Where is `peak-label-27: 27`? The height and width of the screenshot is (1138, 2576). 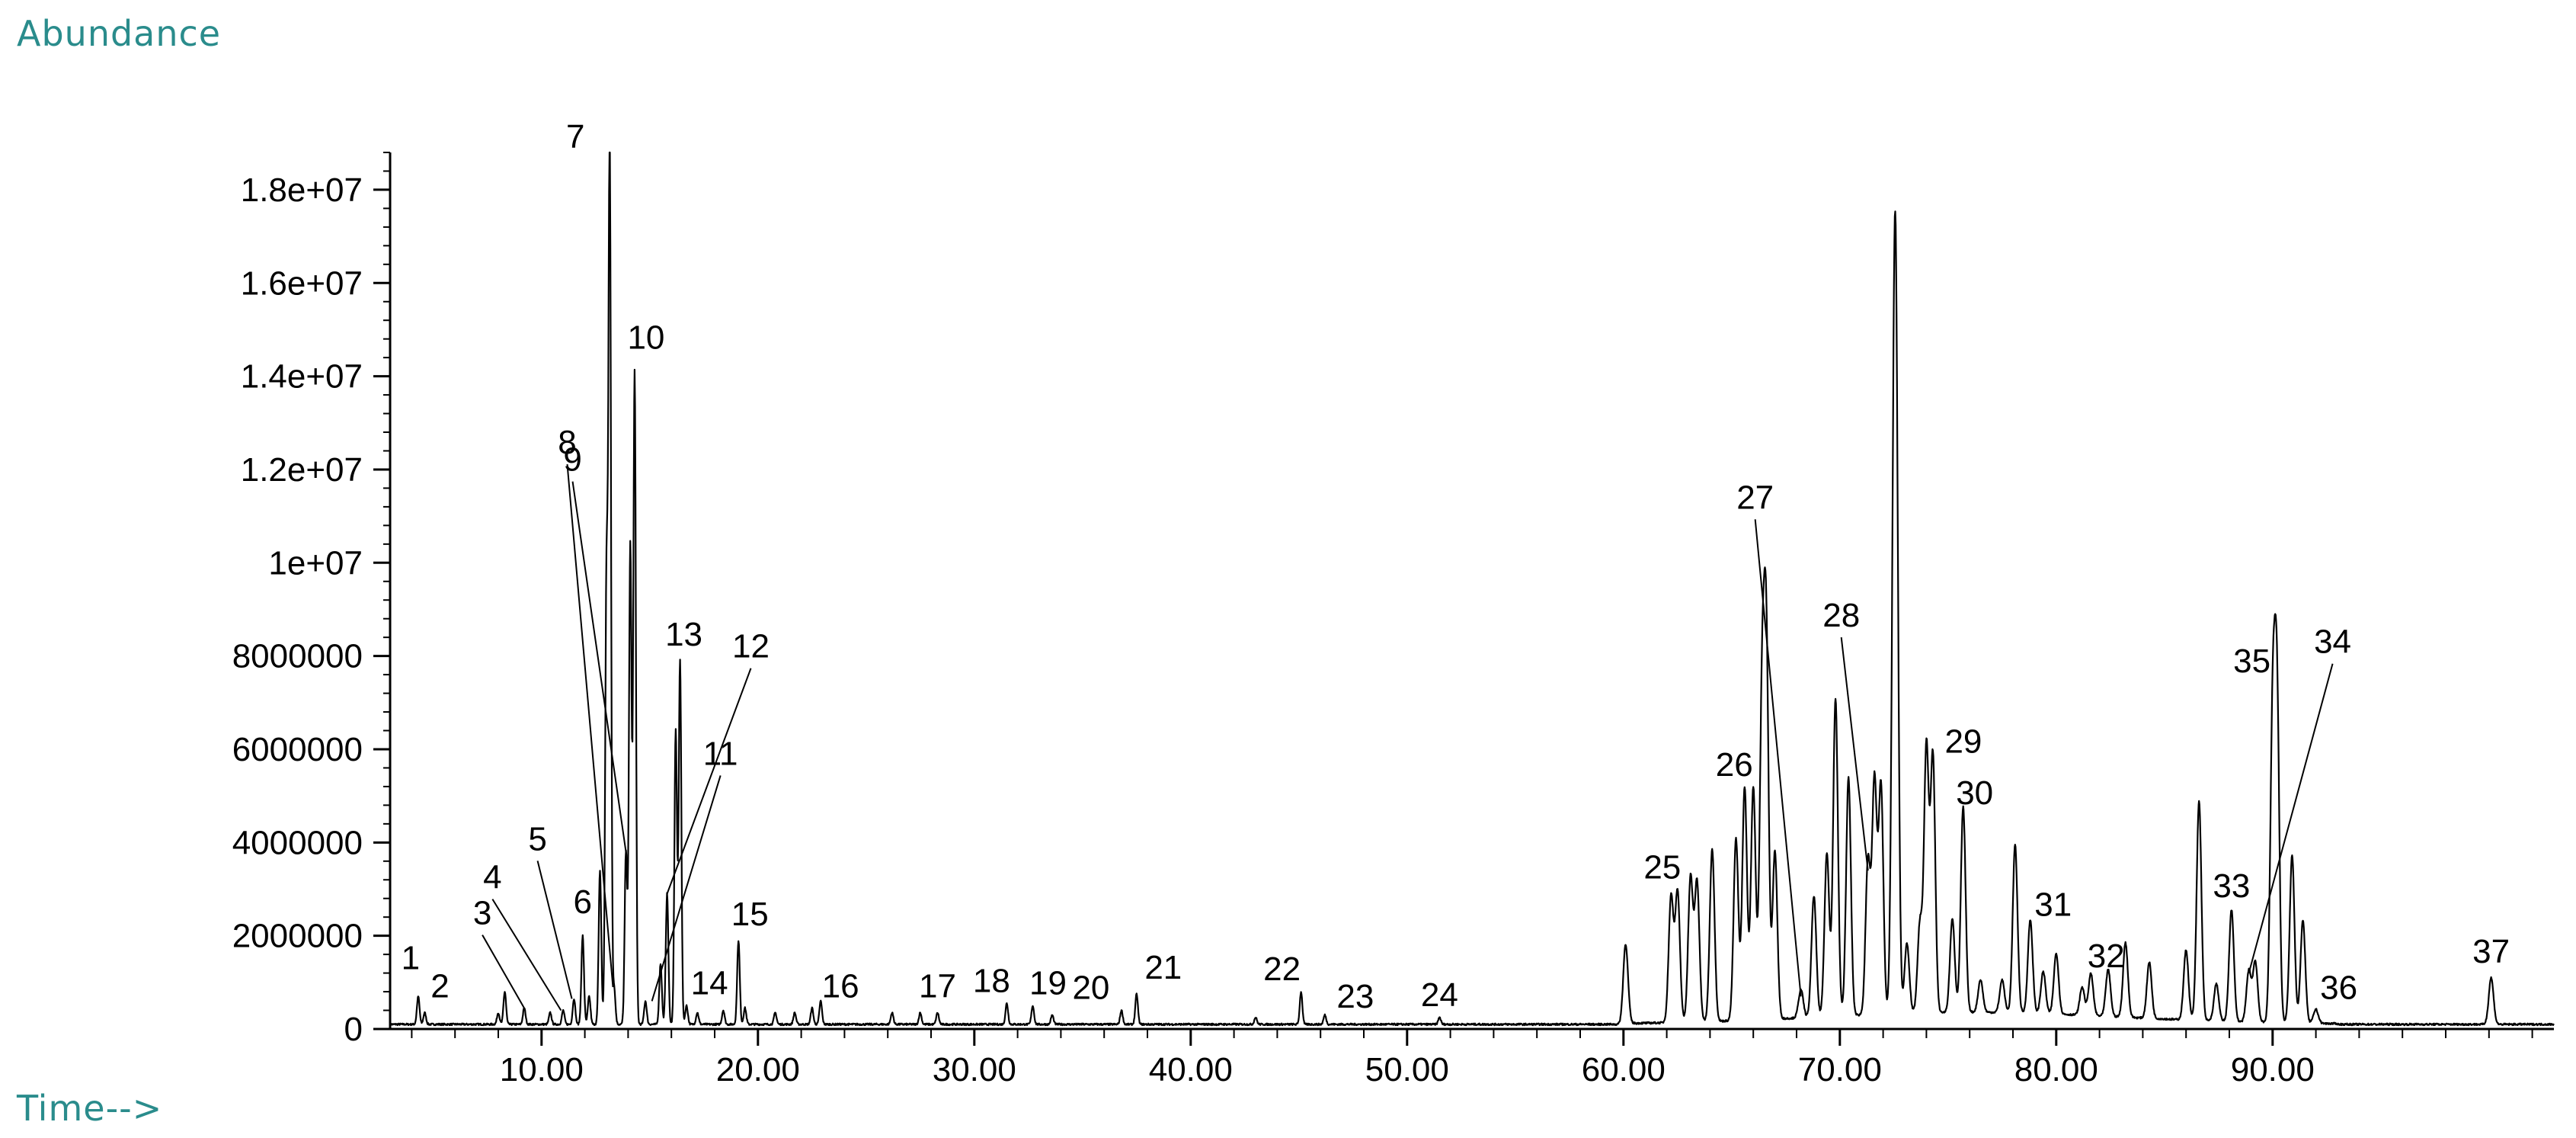
peak-label-27: 27 is located at coordinates (1755, 497).